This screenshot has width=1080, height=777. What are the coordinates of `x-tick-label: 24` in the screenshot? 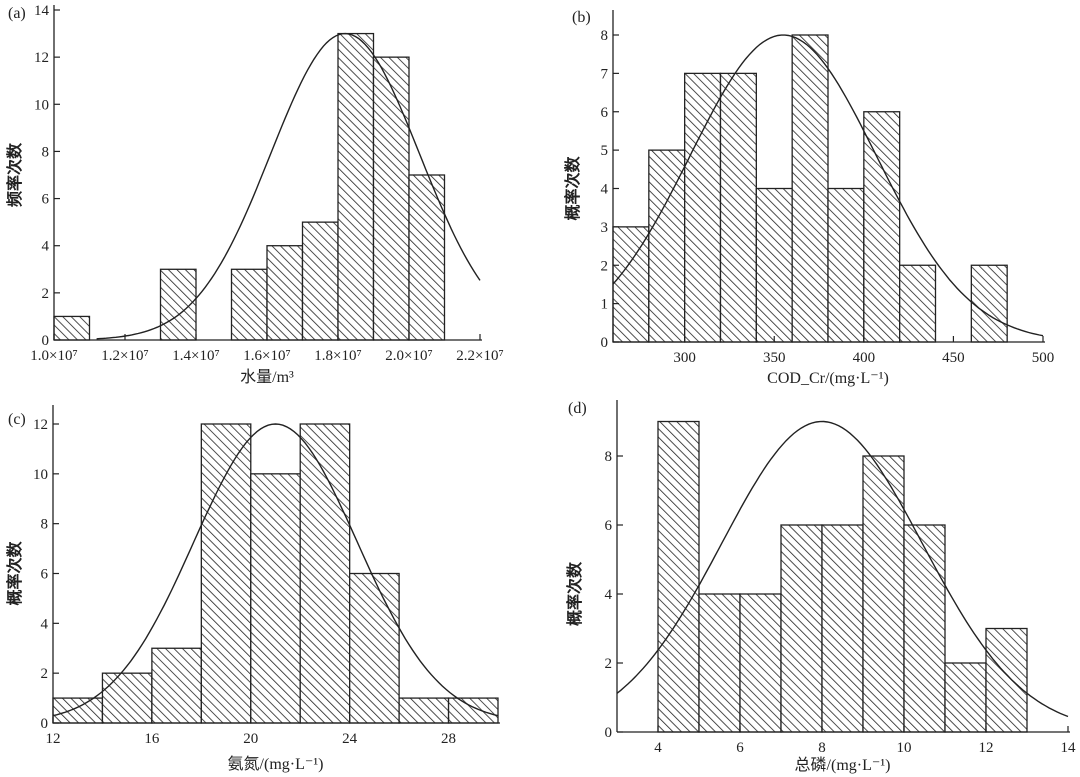 It's located at (350, 739).